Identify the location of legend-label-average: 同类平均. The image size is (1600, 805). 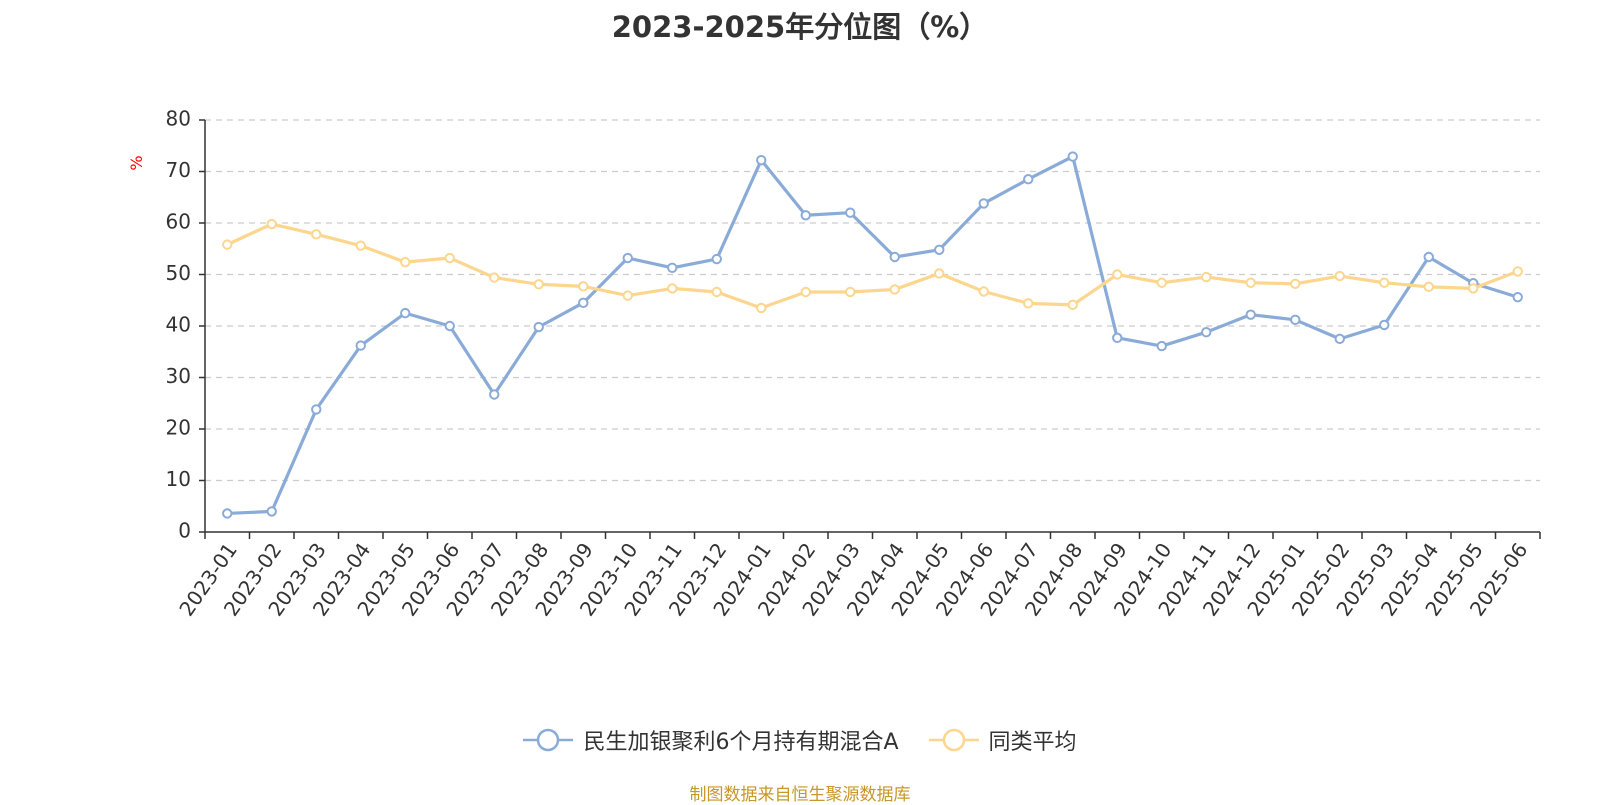
(1032, 742).